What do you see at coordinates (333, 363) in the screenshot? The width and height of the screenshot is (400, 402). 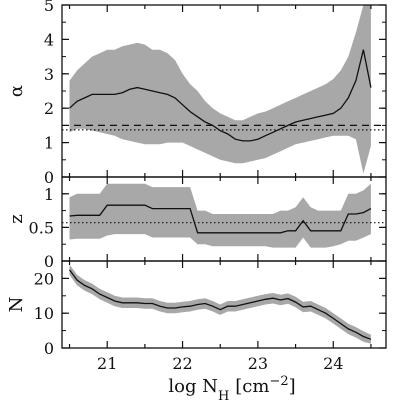 I see `x-tick-label: 24` at bounding box center [333, 363].